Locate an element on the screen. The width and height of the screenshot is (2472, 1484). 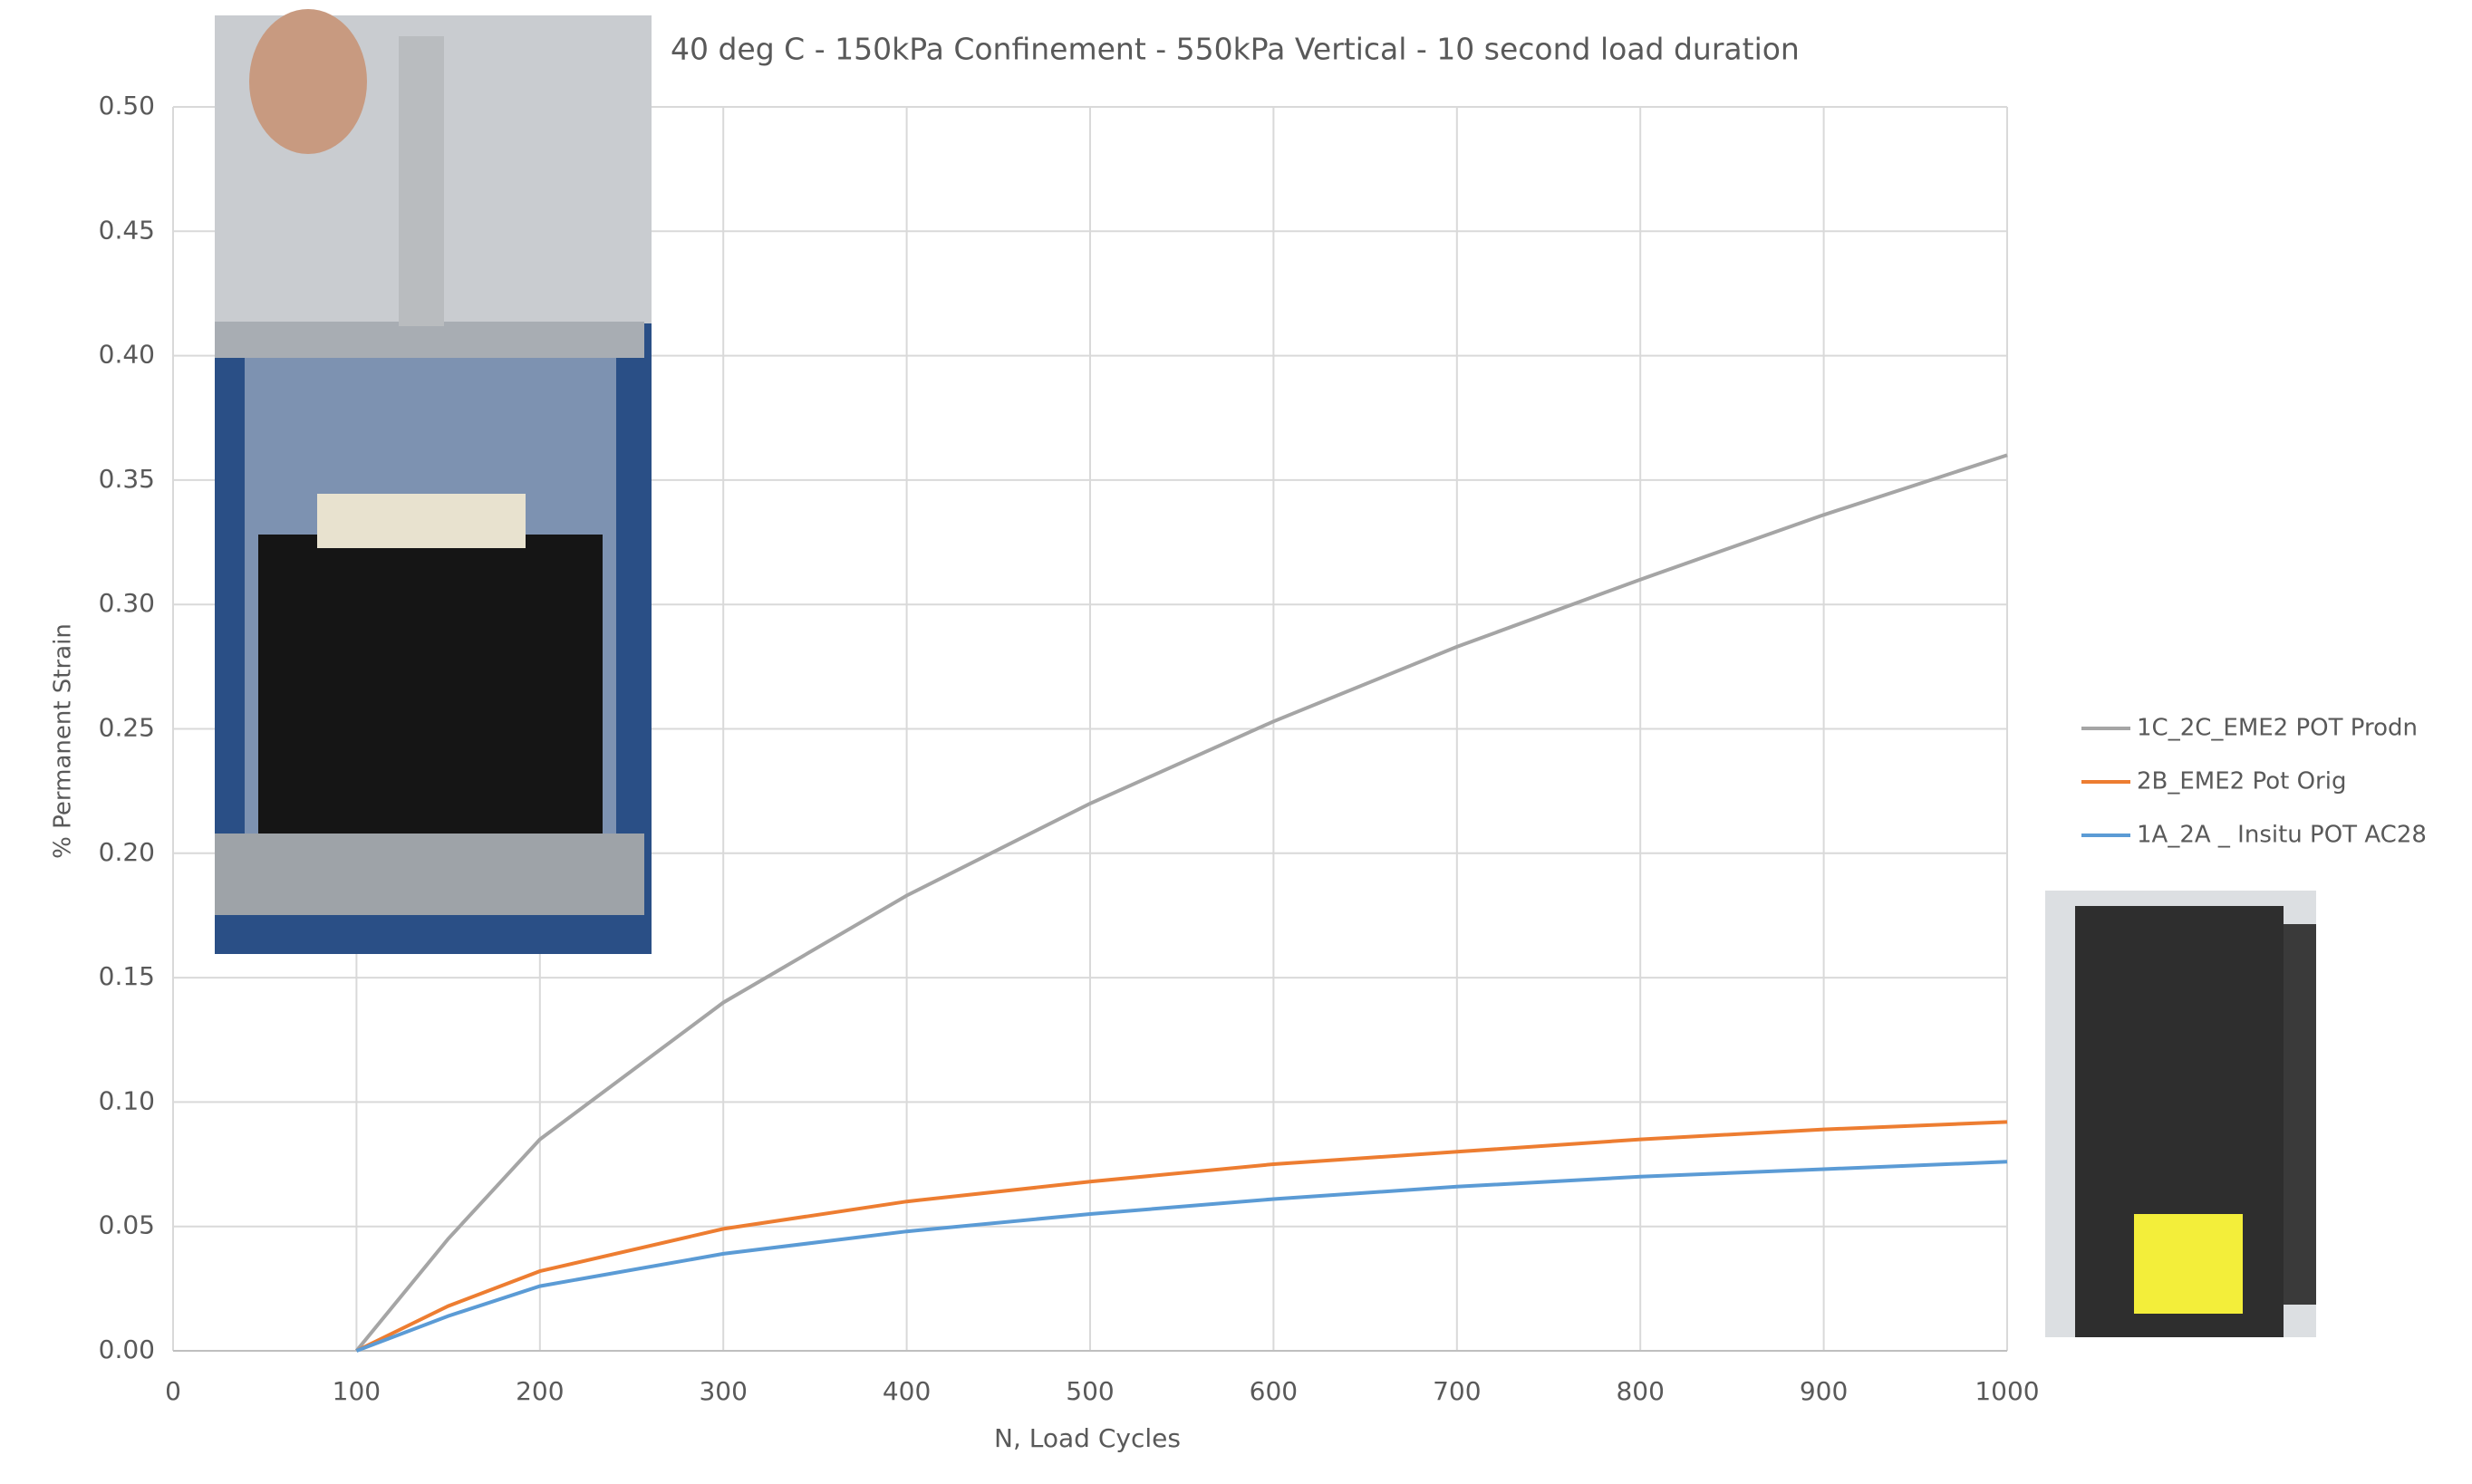
photo-lab-sample is located at coordinates (2180, 1114).